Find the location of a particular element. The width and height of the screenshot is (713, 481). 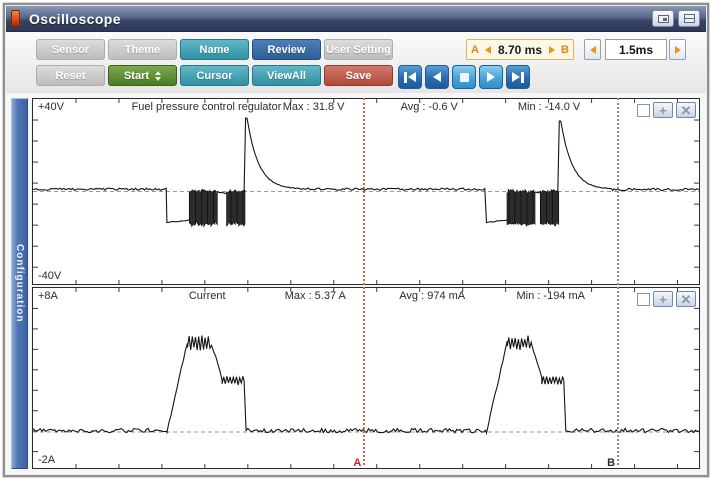

ch2-min-stat: Min : -194 mA is located at coordinates (550, 296).